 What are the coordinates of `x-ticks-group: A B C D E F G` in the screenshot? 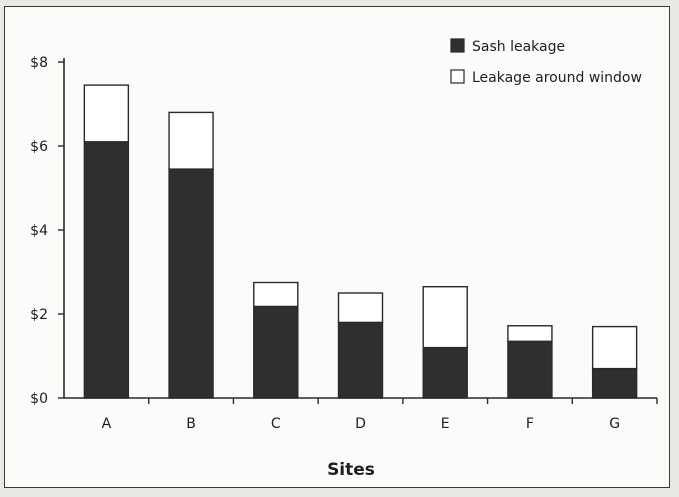 It's located at (380, 415).